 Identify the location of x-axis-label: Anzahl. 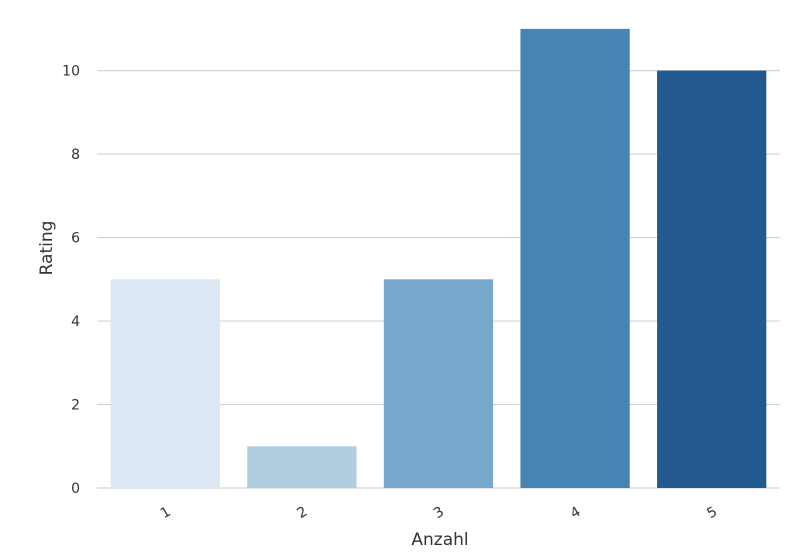
(439, 540).